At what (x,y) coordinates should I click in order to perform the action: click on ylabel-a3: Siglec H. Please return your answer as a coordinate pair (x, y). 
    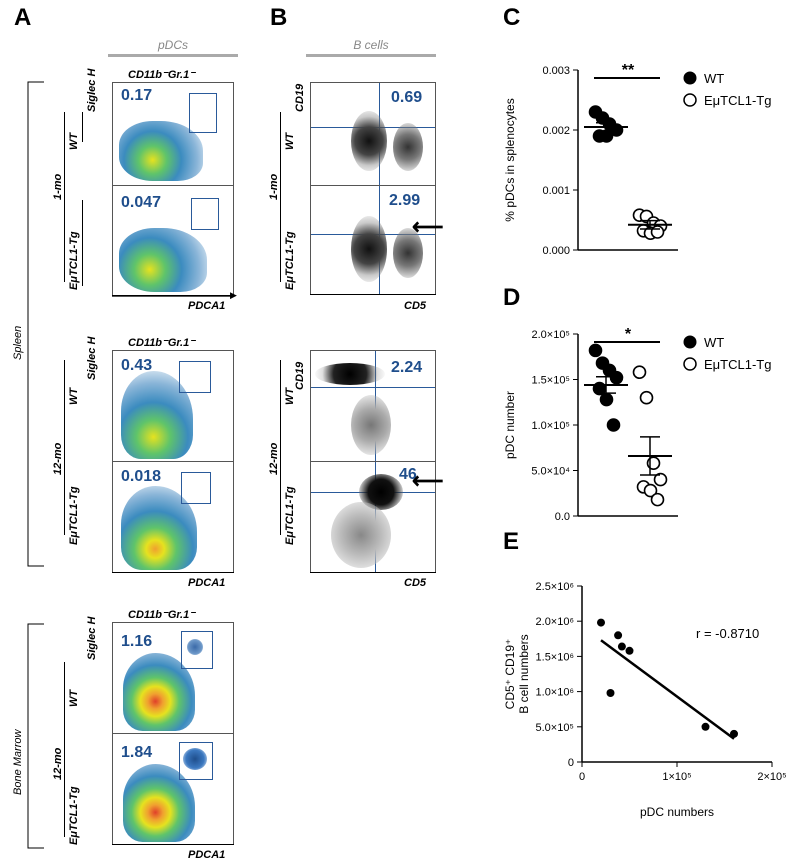
    Looking at the image, I should click on (92, 638).